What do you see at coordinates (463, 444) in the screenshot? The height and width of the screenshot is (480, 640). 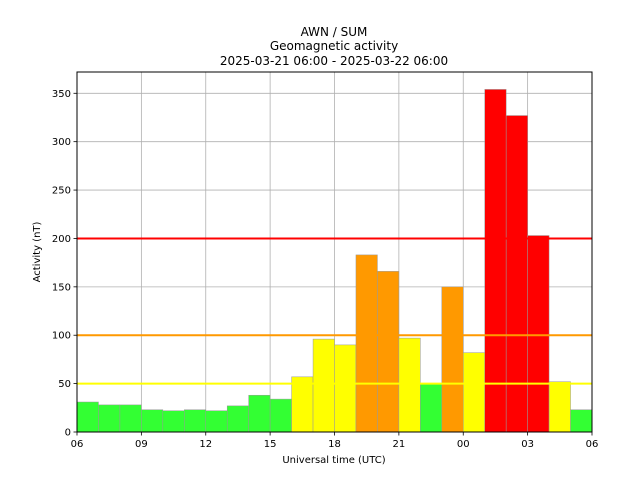 I see `x-tick-label: 00` at bounding box center [463, 444].